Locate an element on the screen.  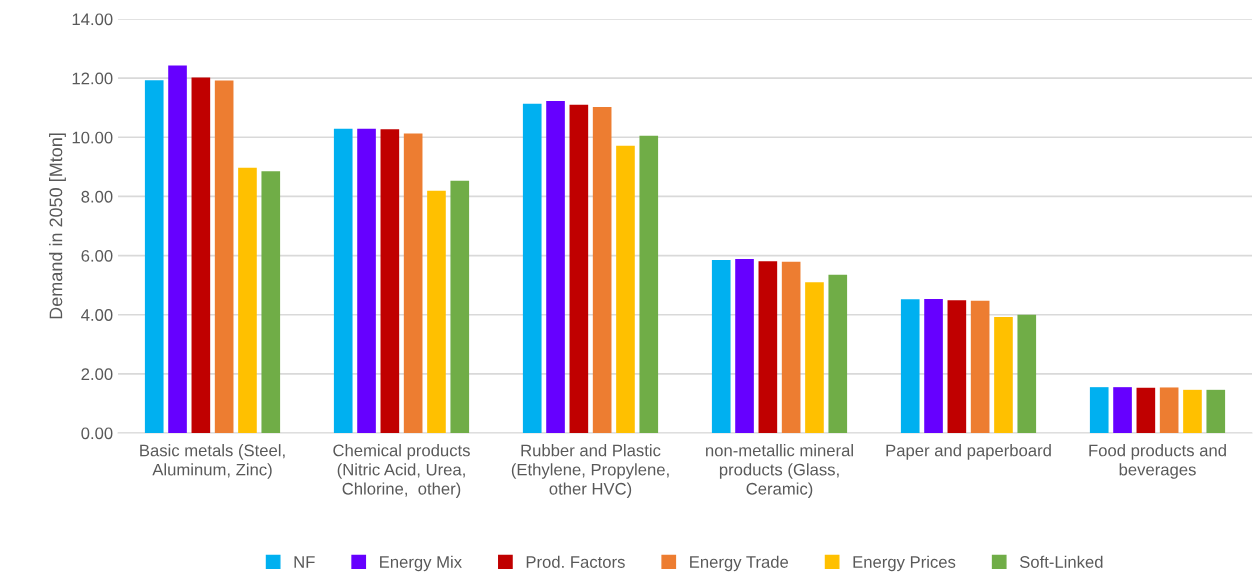
y-tick-label: 10.00 is located at coordinates (92, 137).